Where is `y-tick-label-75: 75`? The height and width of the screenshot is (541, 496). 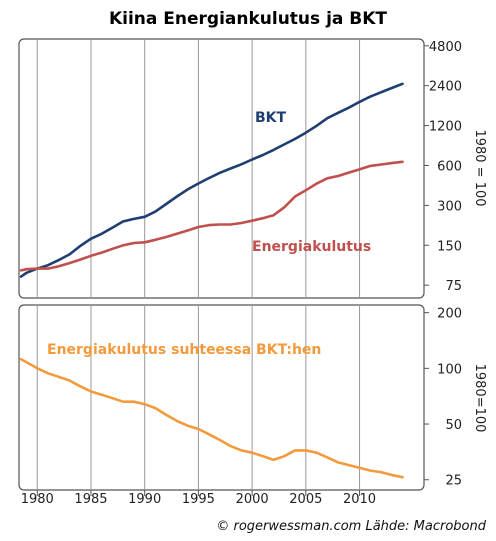 y-tick-label-75: 75 is located at coordinates (453, 286).